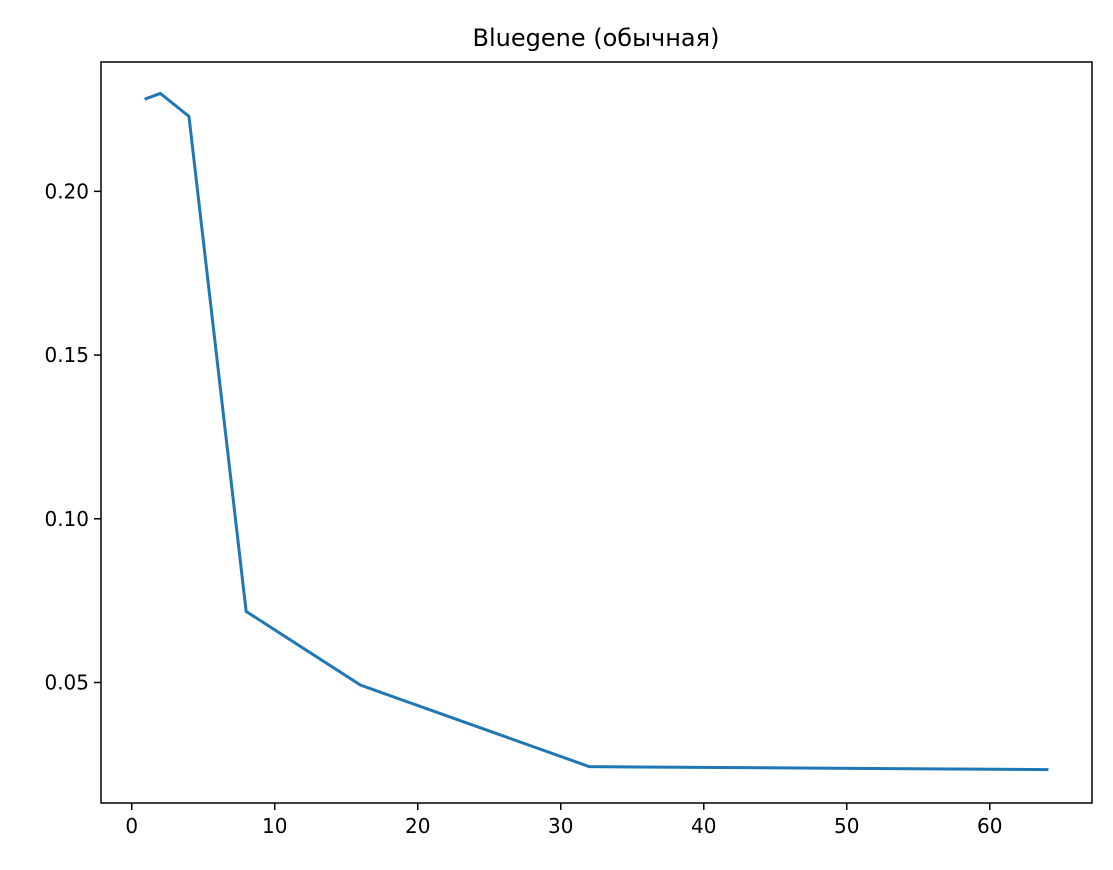  I want to click on y-tick-label: 0.20, so click(66, 191).